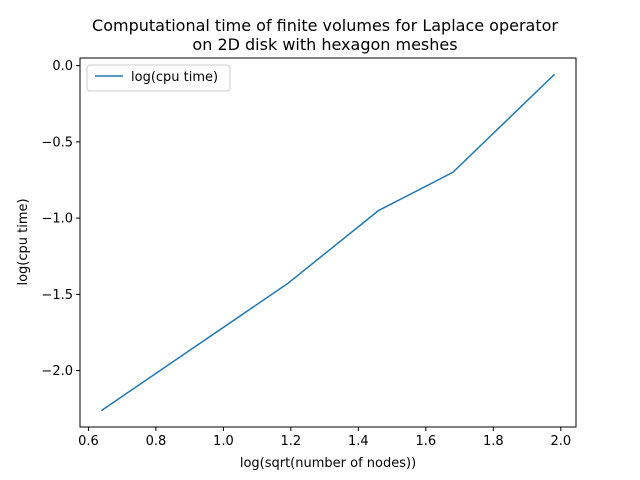 Image resolution: width=640 pixels, height=480 pixels. I want to click on x-tick-label: 1.2, so click(291, 441).